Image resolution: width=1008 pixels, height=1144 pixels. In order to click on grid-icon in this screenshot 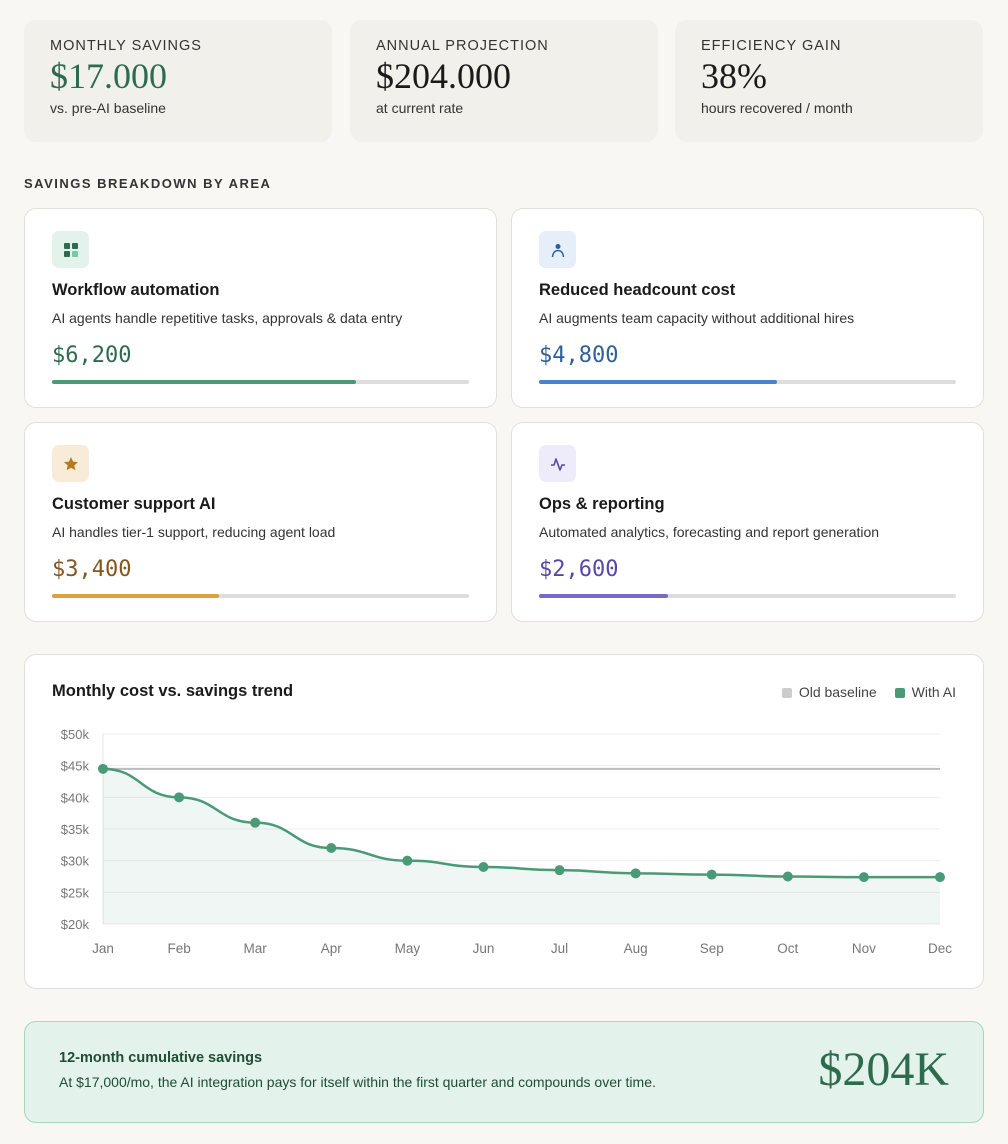, I will do `click(70, 249)`.